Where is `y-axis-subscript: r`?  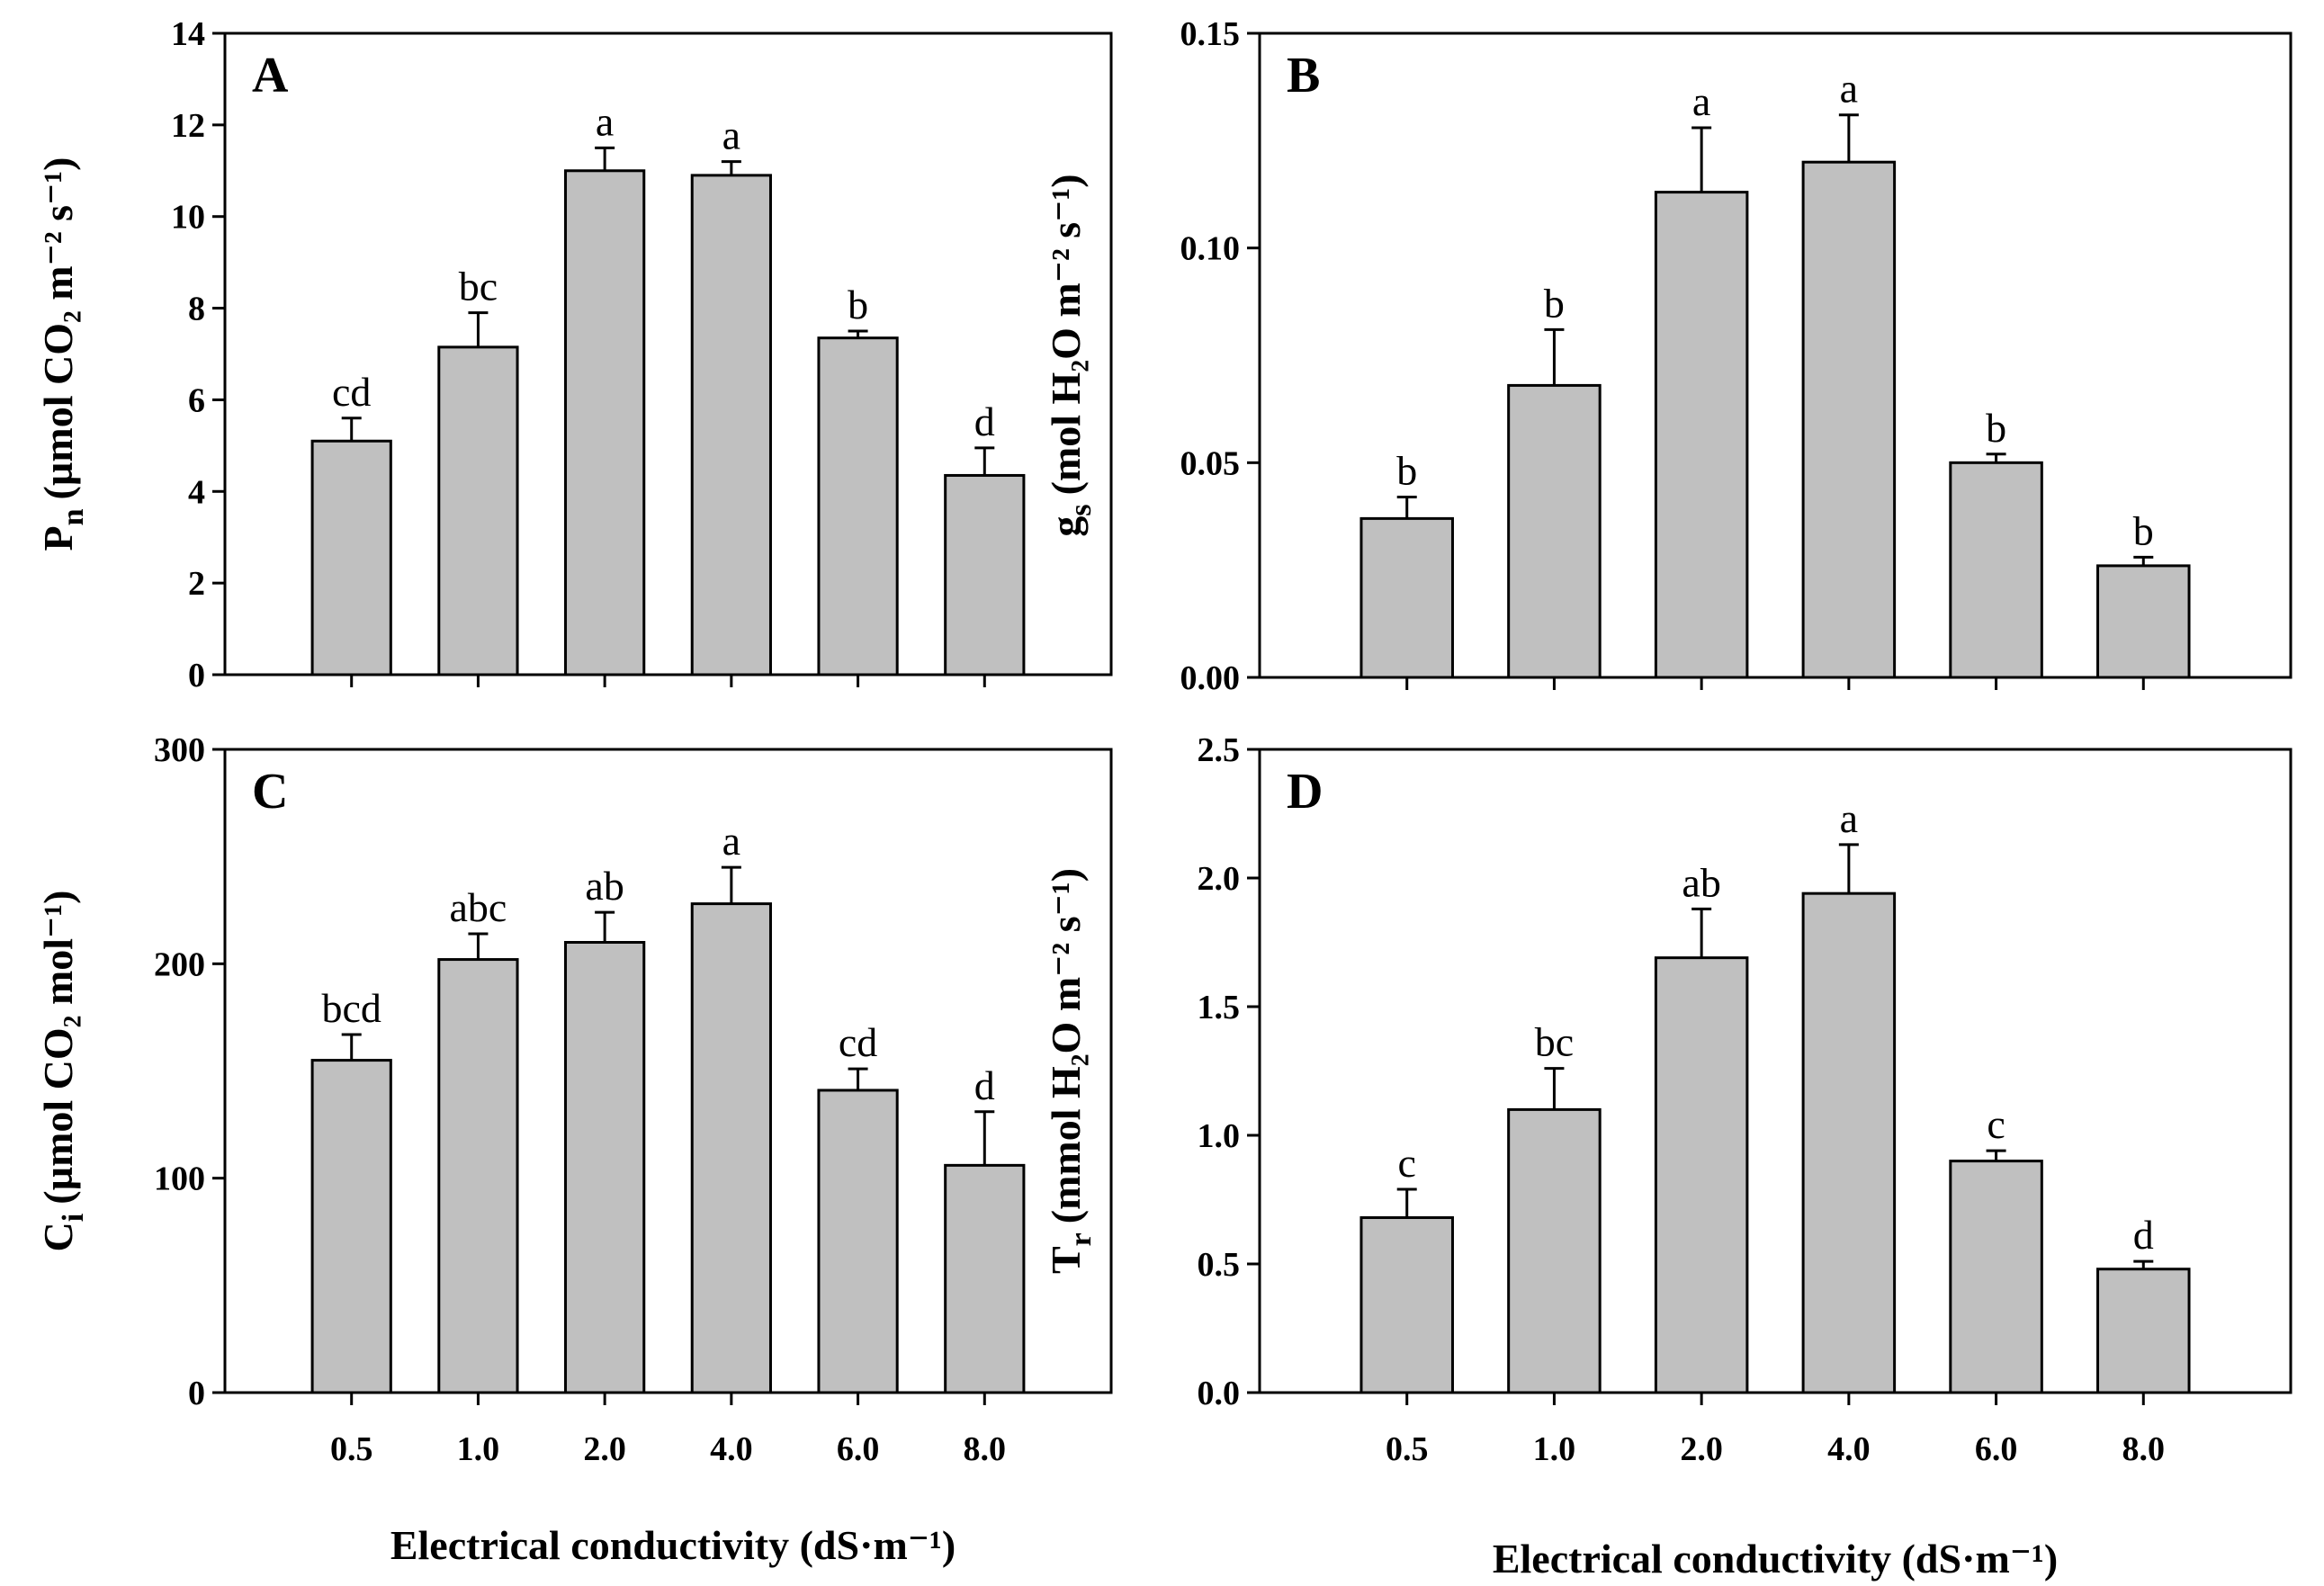
y-axis-subscript: r is located at coordinates (1081, 1239).